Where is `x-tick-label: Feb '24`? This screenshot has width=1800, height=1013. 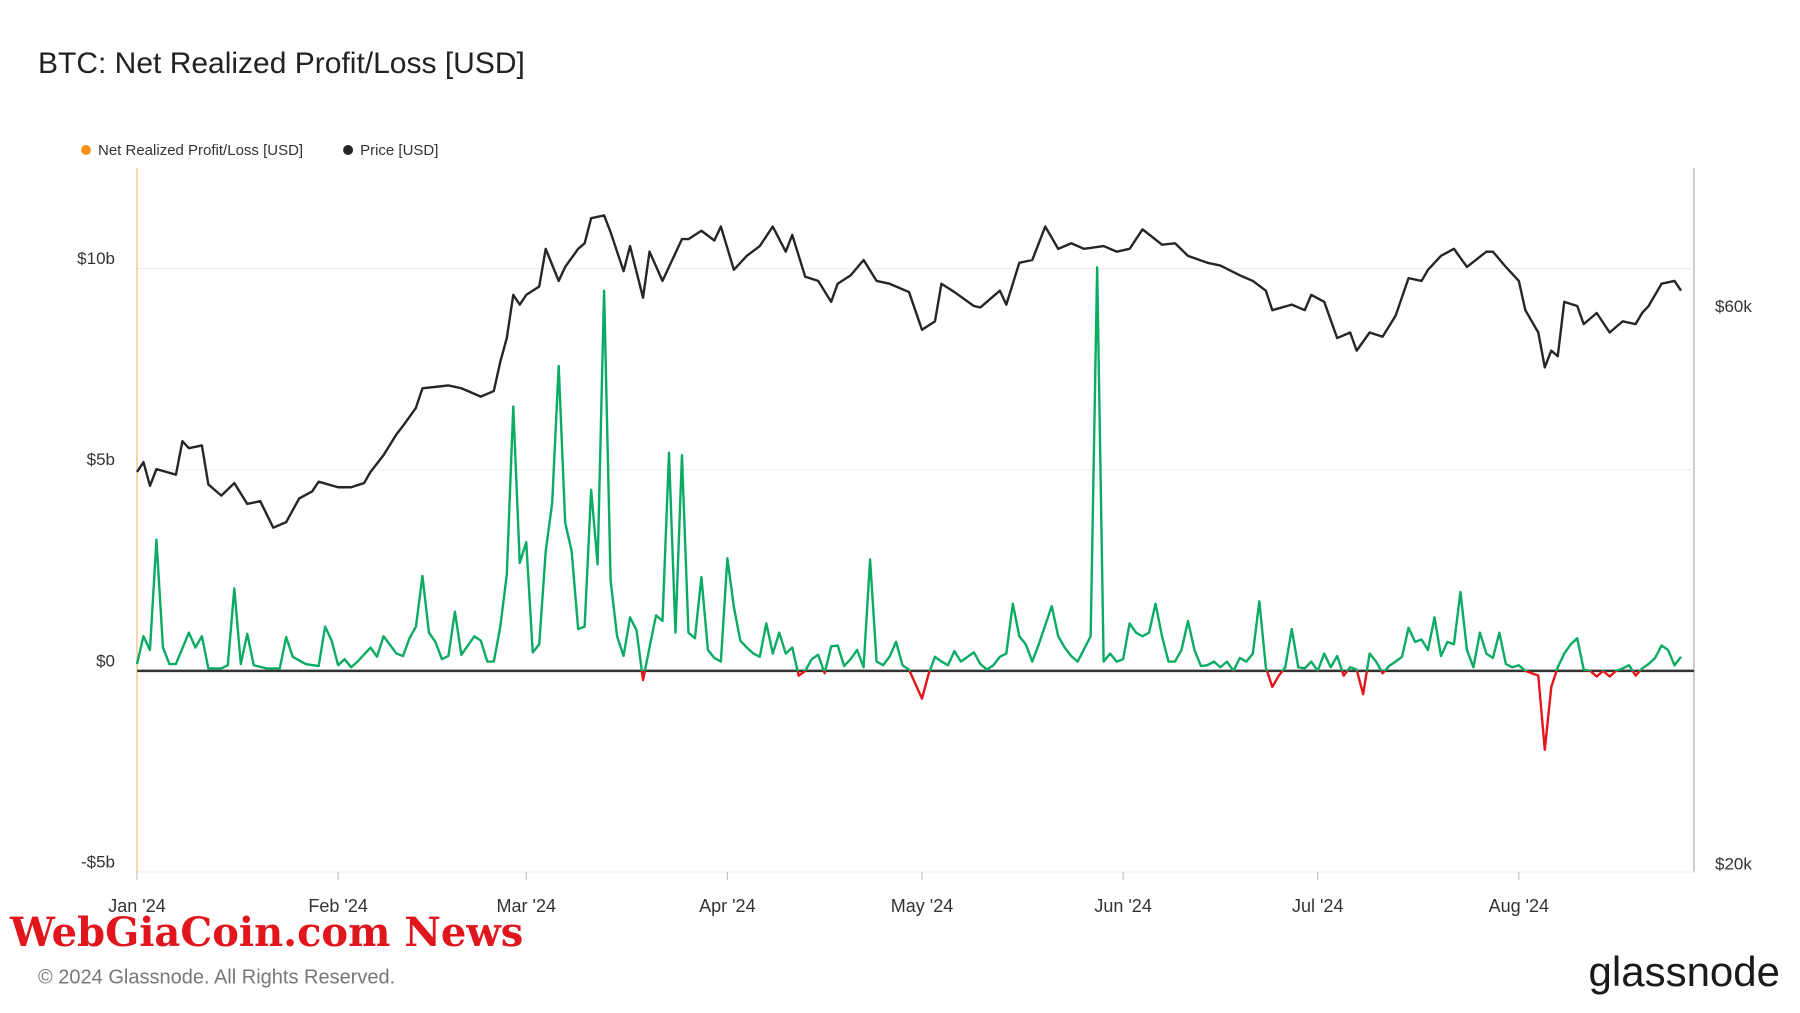
x-tick-label: Feb '24 is located at coordinates (337, 906).